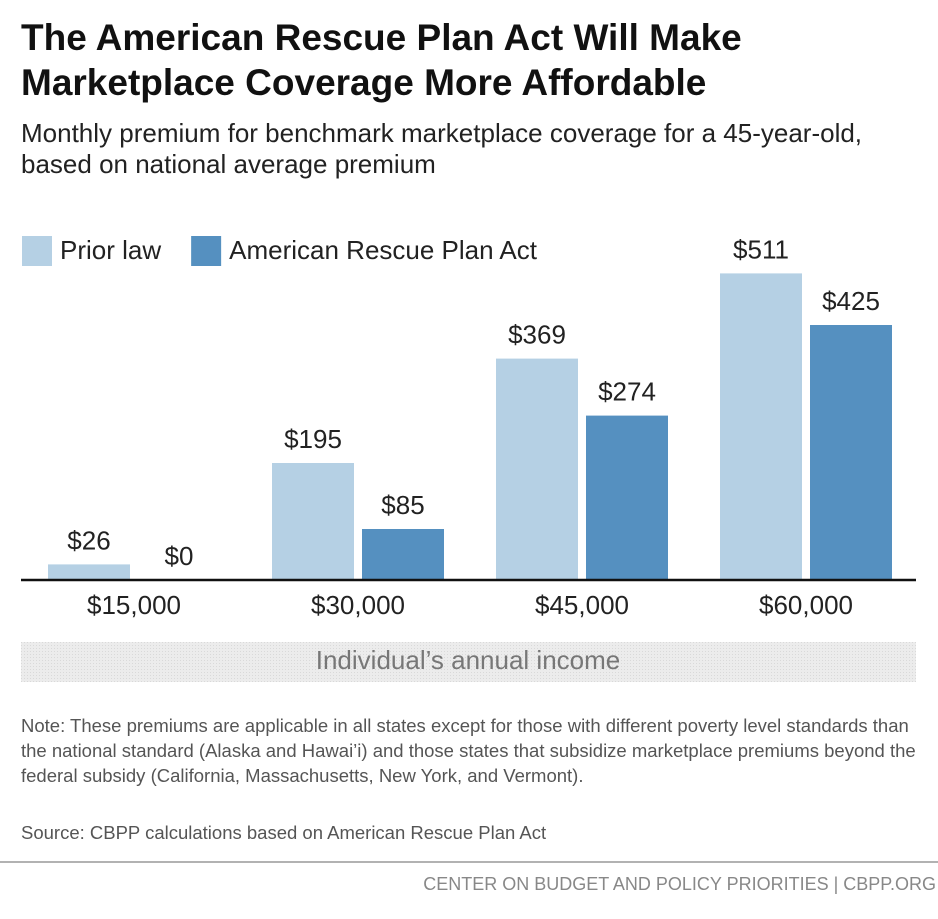 This screenshot has height=919, width=938. Describe the element at coordinates (228, 164) in the screenshot. I see `chart-subtitle: based on national average premium` at that location.